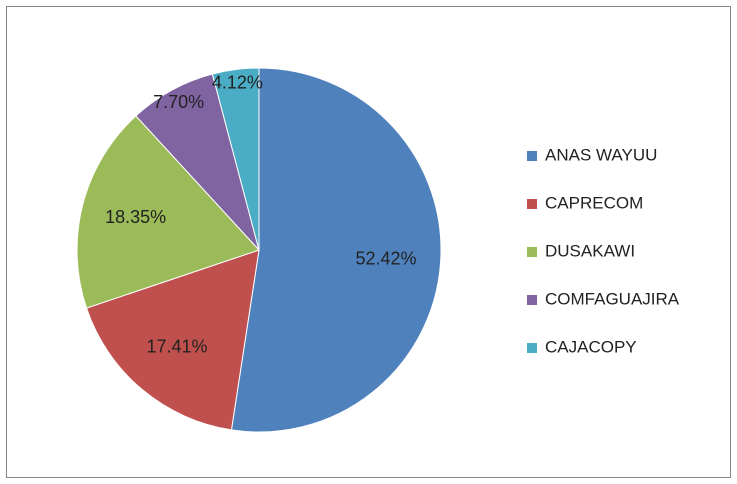  I want to click on legend-label: DUSAKAWI, so click(590, 250).